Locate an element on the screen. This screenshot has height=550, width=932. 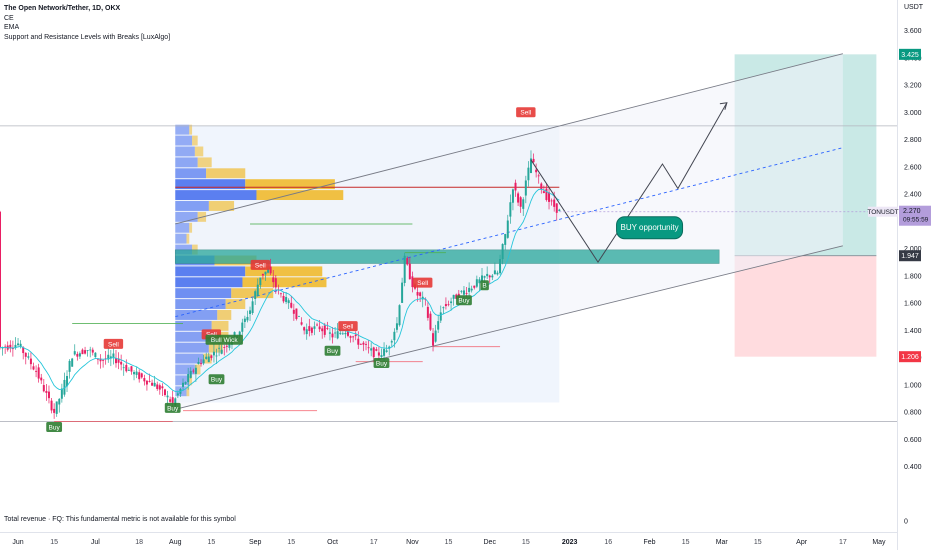
y-tick-label: 0 is located at coordinates (906, 522).